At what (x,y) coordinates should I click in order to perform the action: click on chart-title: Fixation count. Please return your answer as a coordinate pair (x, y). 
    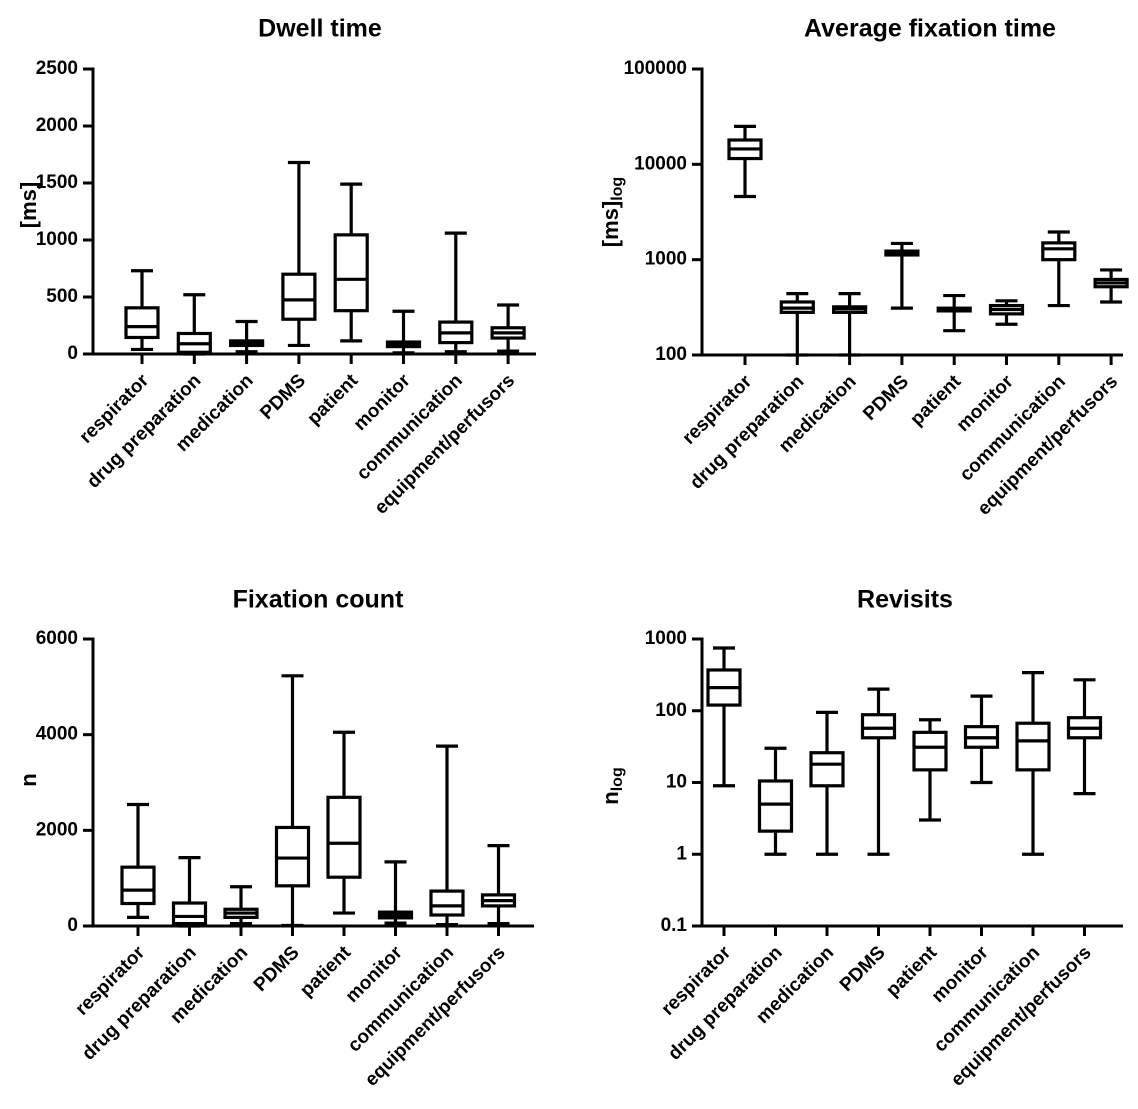
    Looking at the image, I should click on (319, 600).